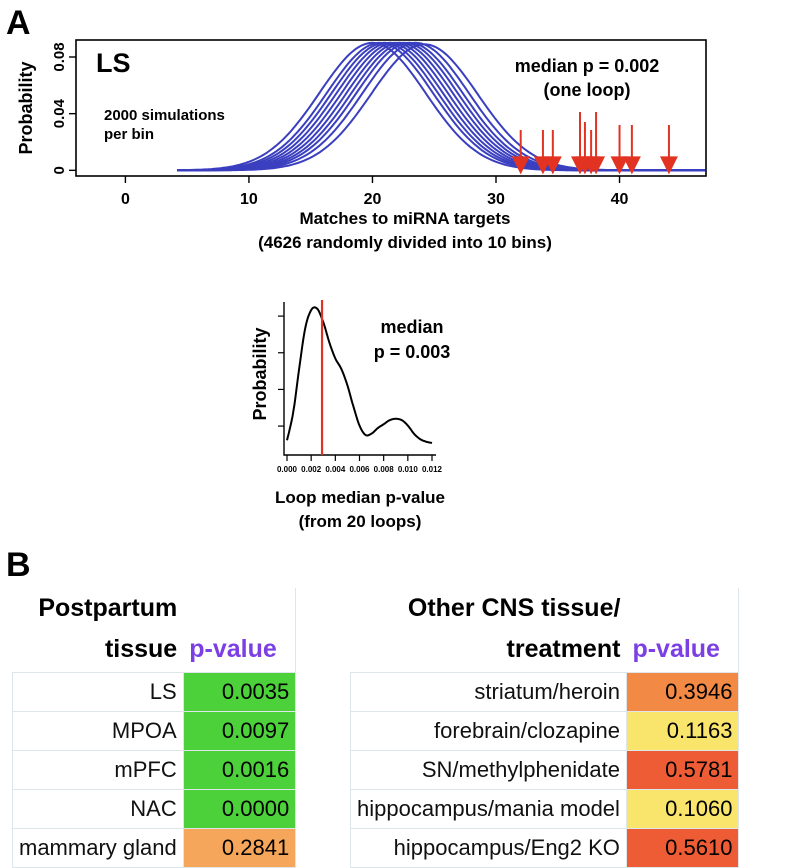  Describe the element at coordinates (408, 469) in the screenshot. I see `loop-median-x-tick-label-5: 0.010` at that location.